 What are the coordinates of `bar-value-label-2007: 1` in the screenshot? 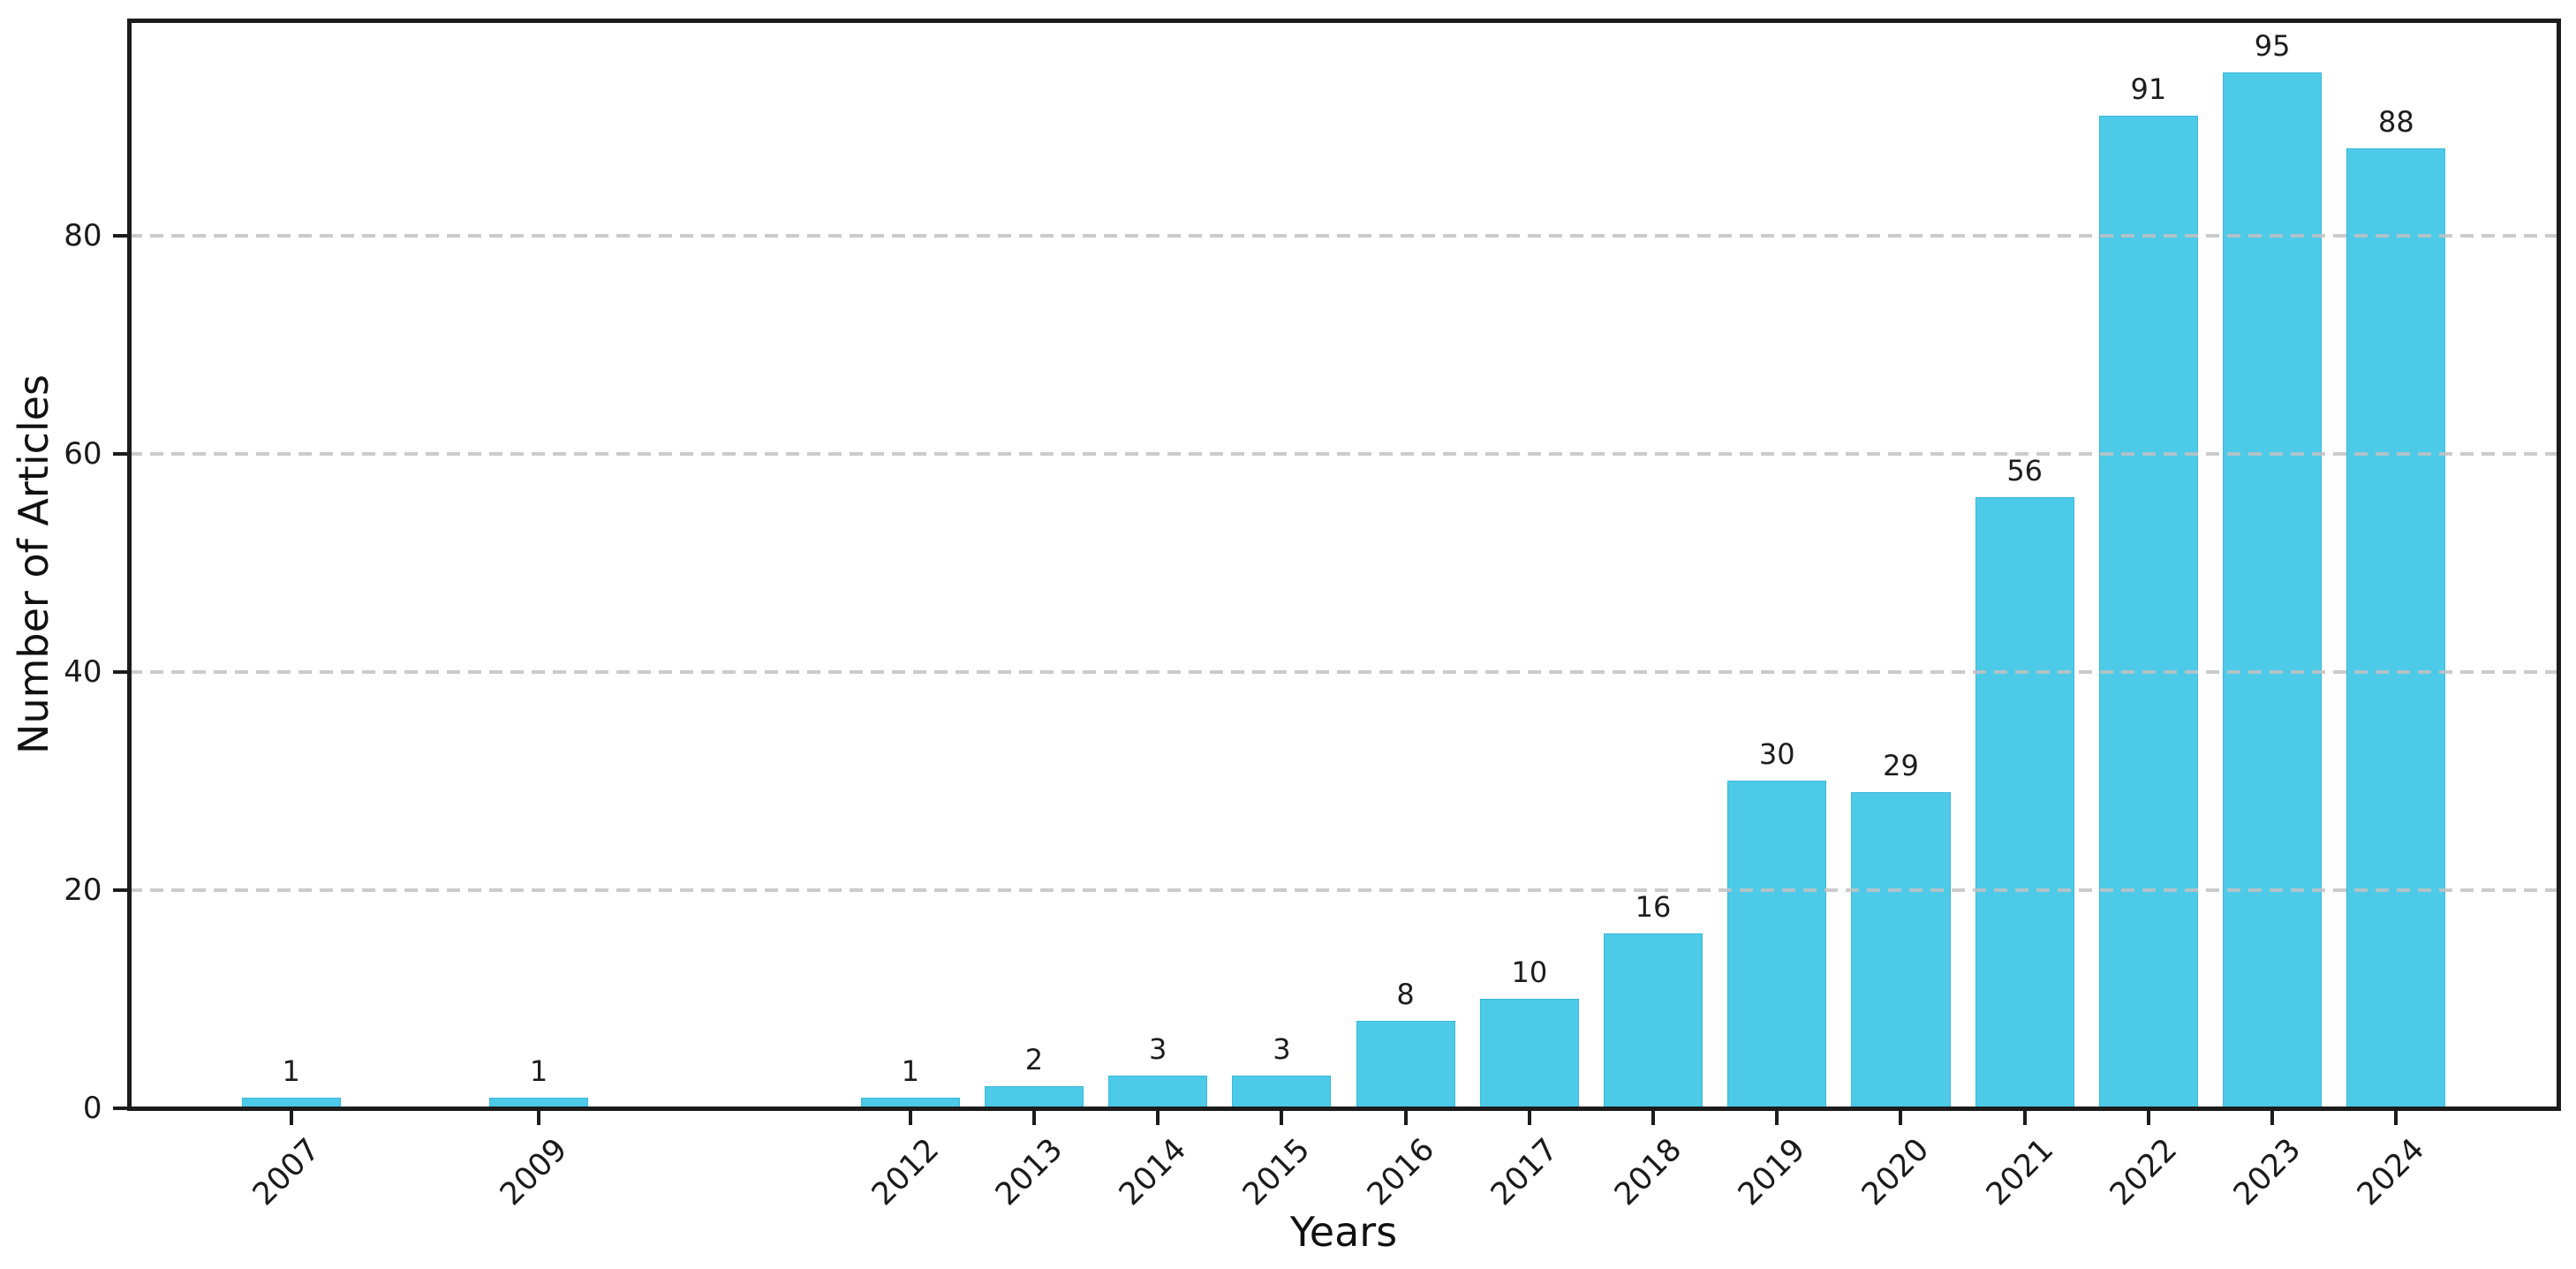 It's located at (291, 1071).